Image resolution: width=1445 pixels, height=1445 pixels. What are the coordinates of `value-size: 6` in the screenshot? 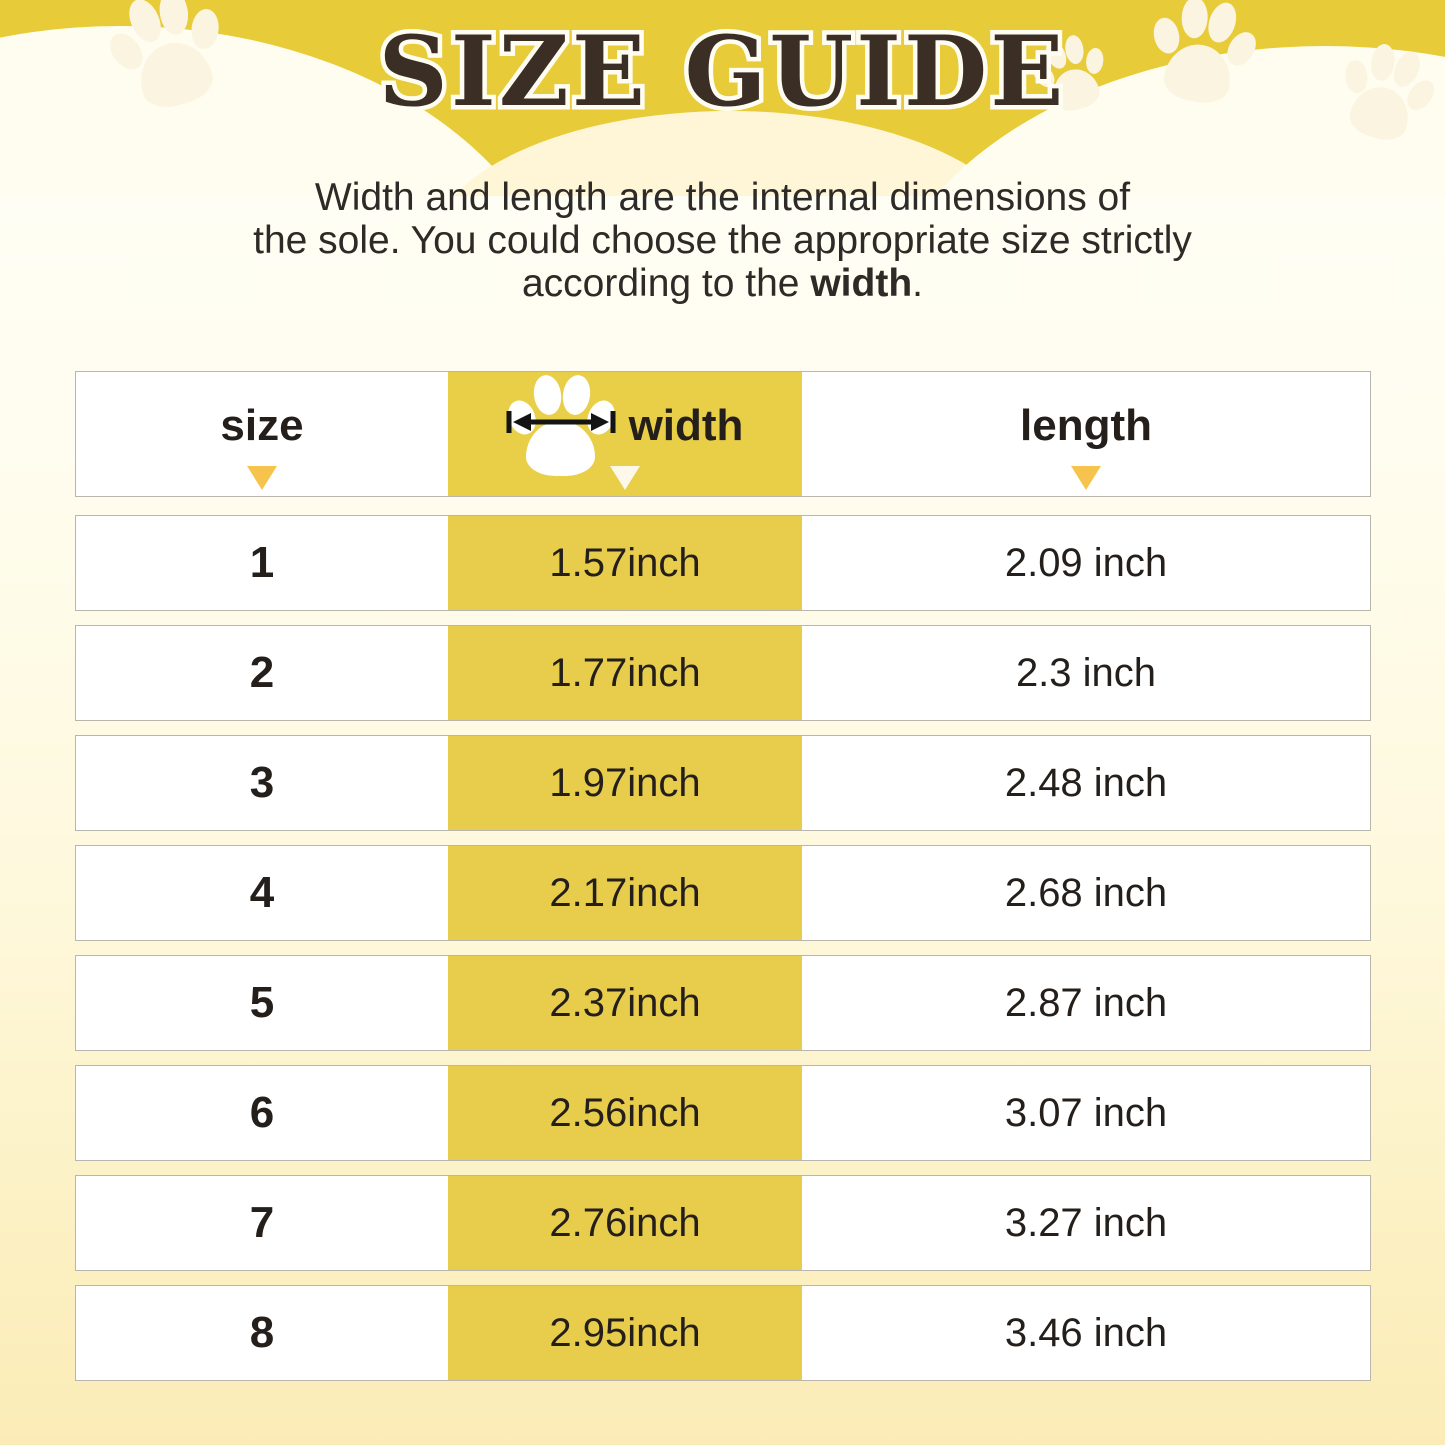 It's located at (262, 1112).